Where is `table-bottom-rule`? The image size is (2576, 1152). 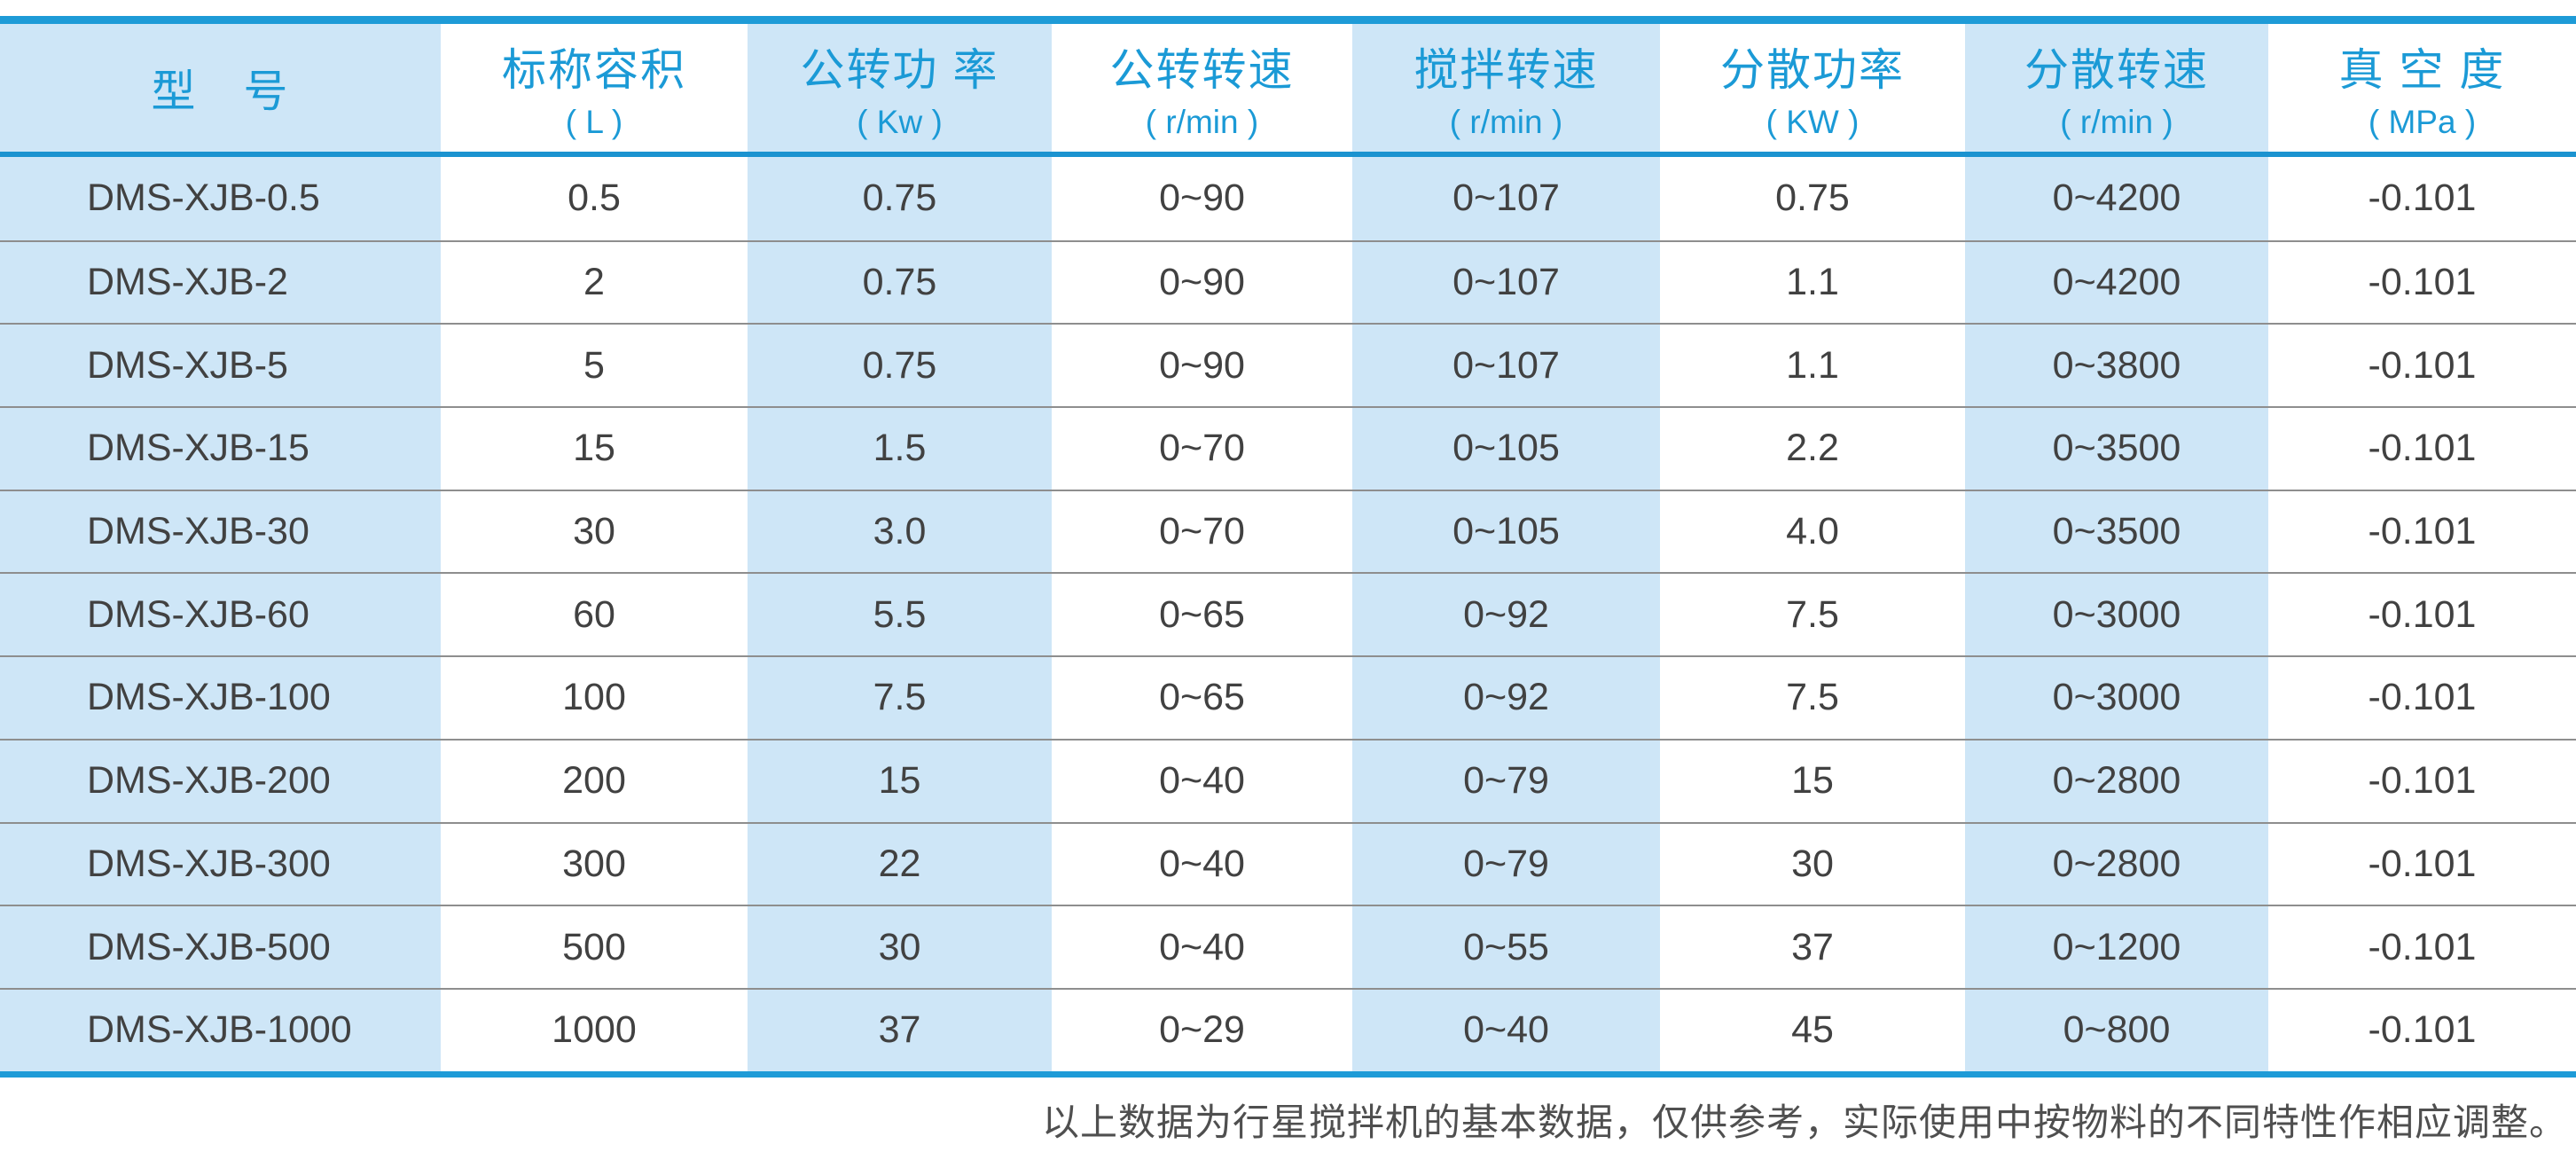
table-bottom-rule is located at coordinates (1288, 1075).